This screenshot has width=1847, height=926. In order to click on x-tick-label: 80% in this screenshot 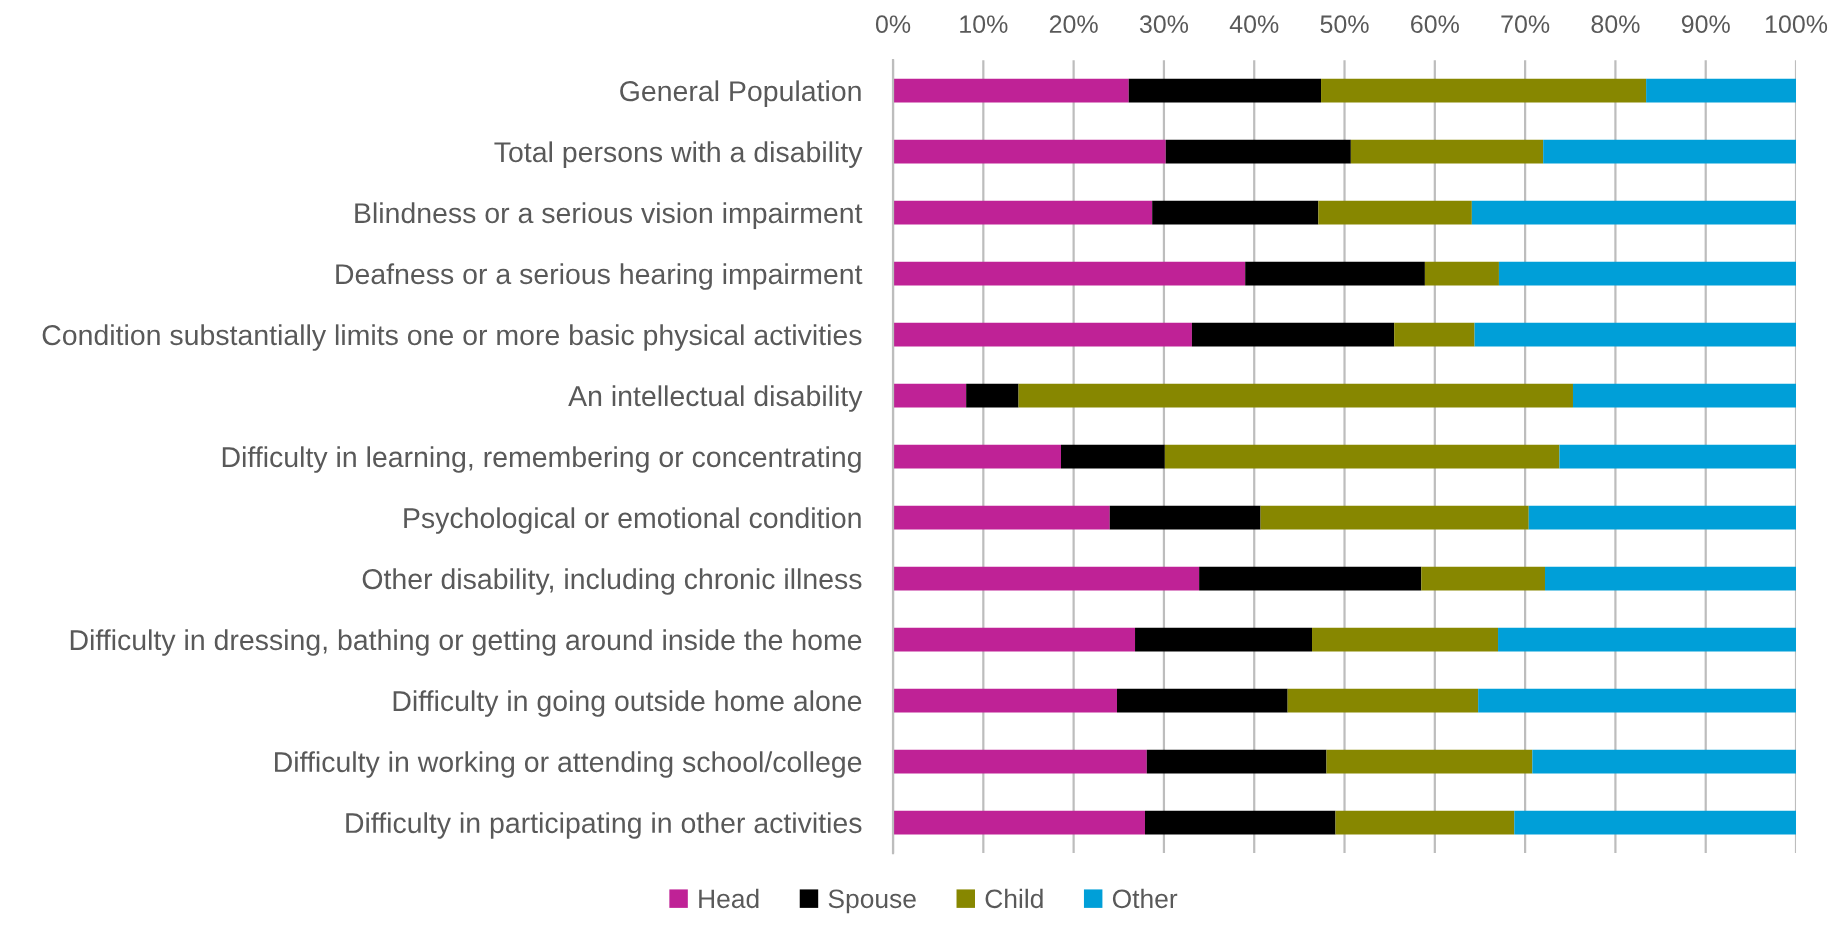, I will do `click(1615, 24)`.